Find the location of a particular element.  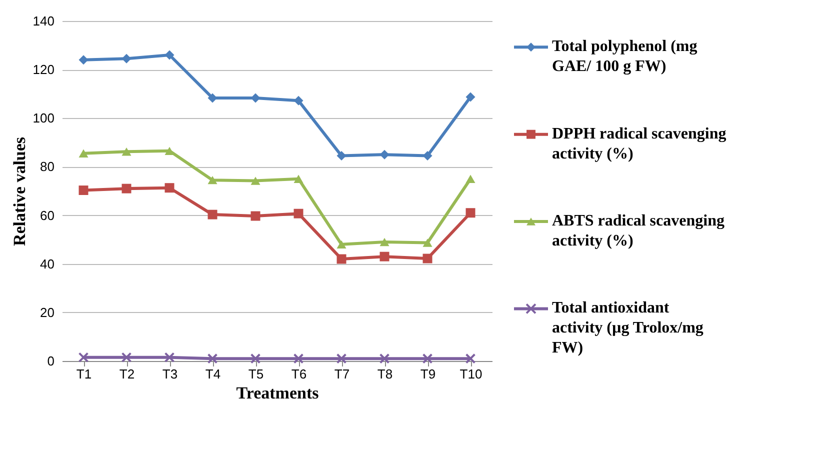

y-tick-label: 140 is located at coordinates (43, 21).